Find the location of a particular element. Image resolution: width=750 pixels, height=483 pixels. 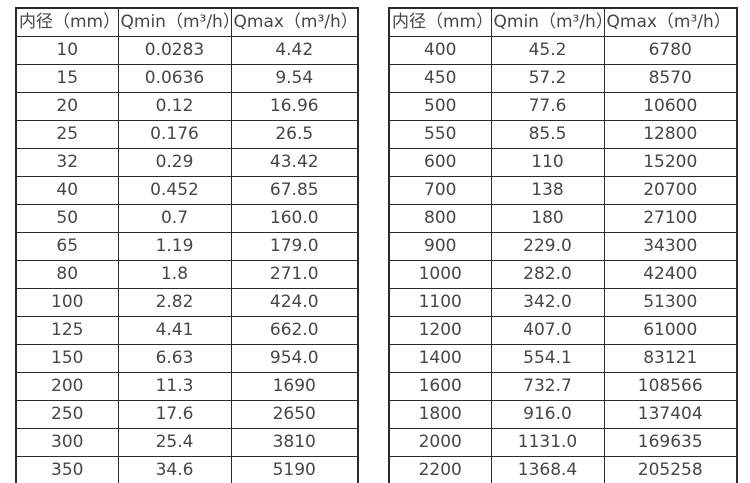

cell-qmin: 4.41 is located at coordinates (174, 330).